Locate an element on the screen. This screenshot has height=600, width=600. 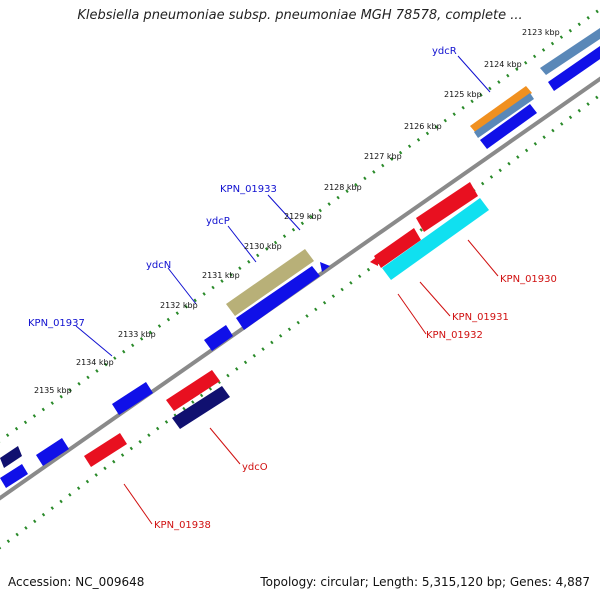
gene-forward-tip is located at coordinates (325, 267).